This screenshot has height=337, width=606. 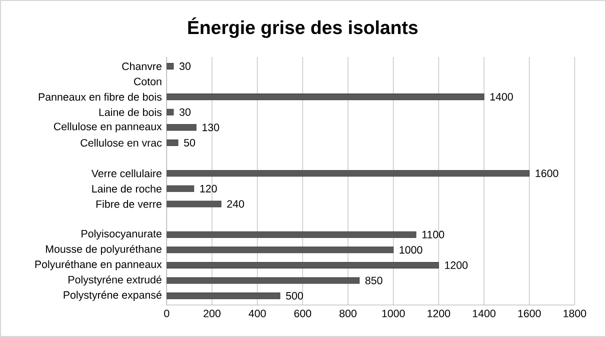 What do you see at coordinates (547, 174) in the screenshot?
I see `data-label: 1600` at bounding box center [547, 174].